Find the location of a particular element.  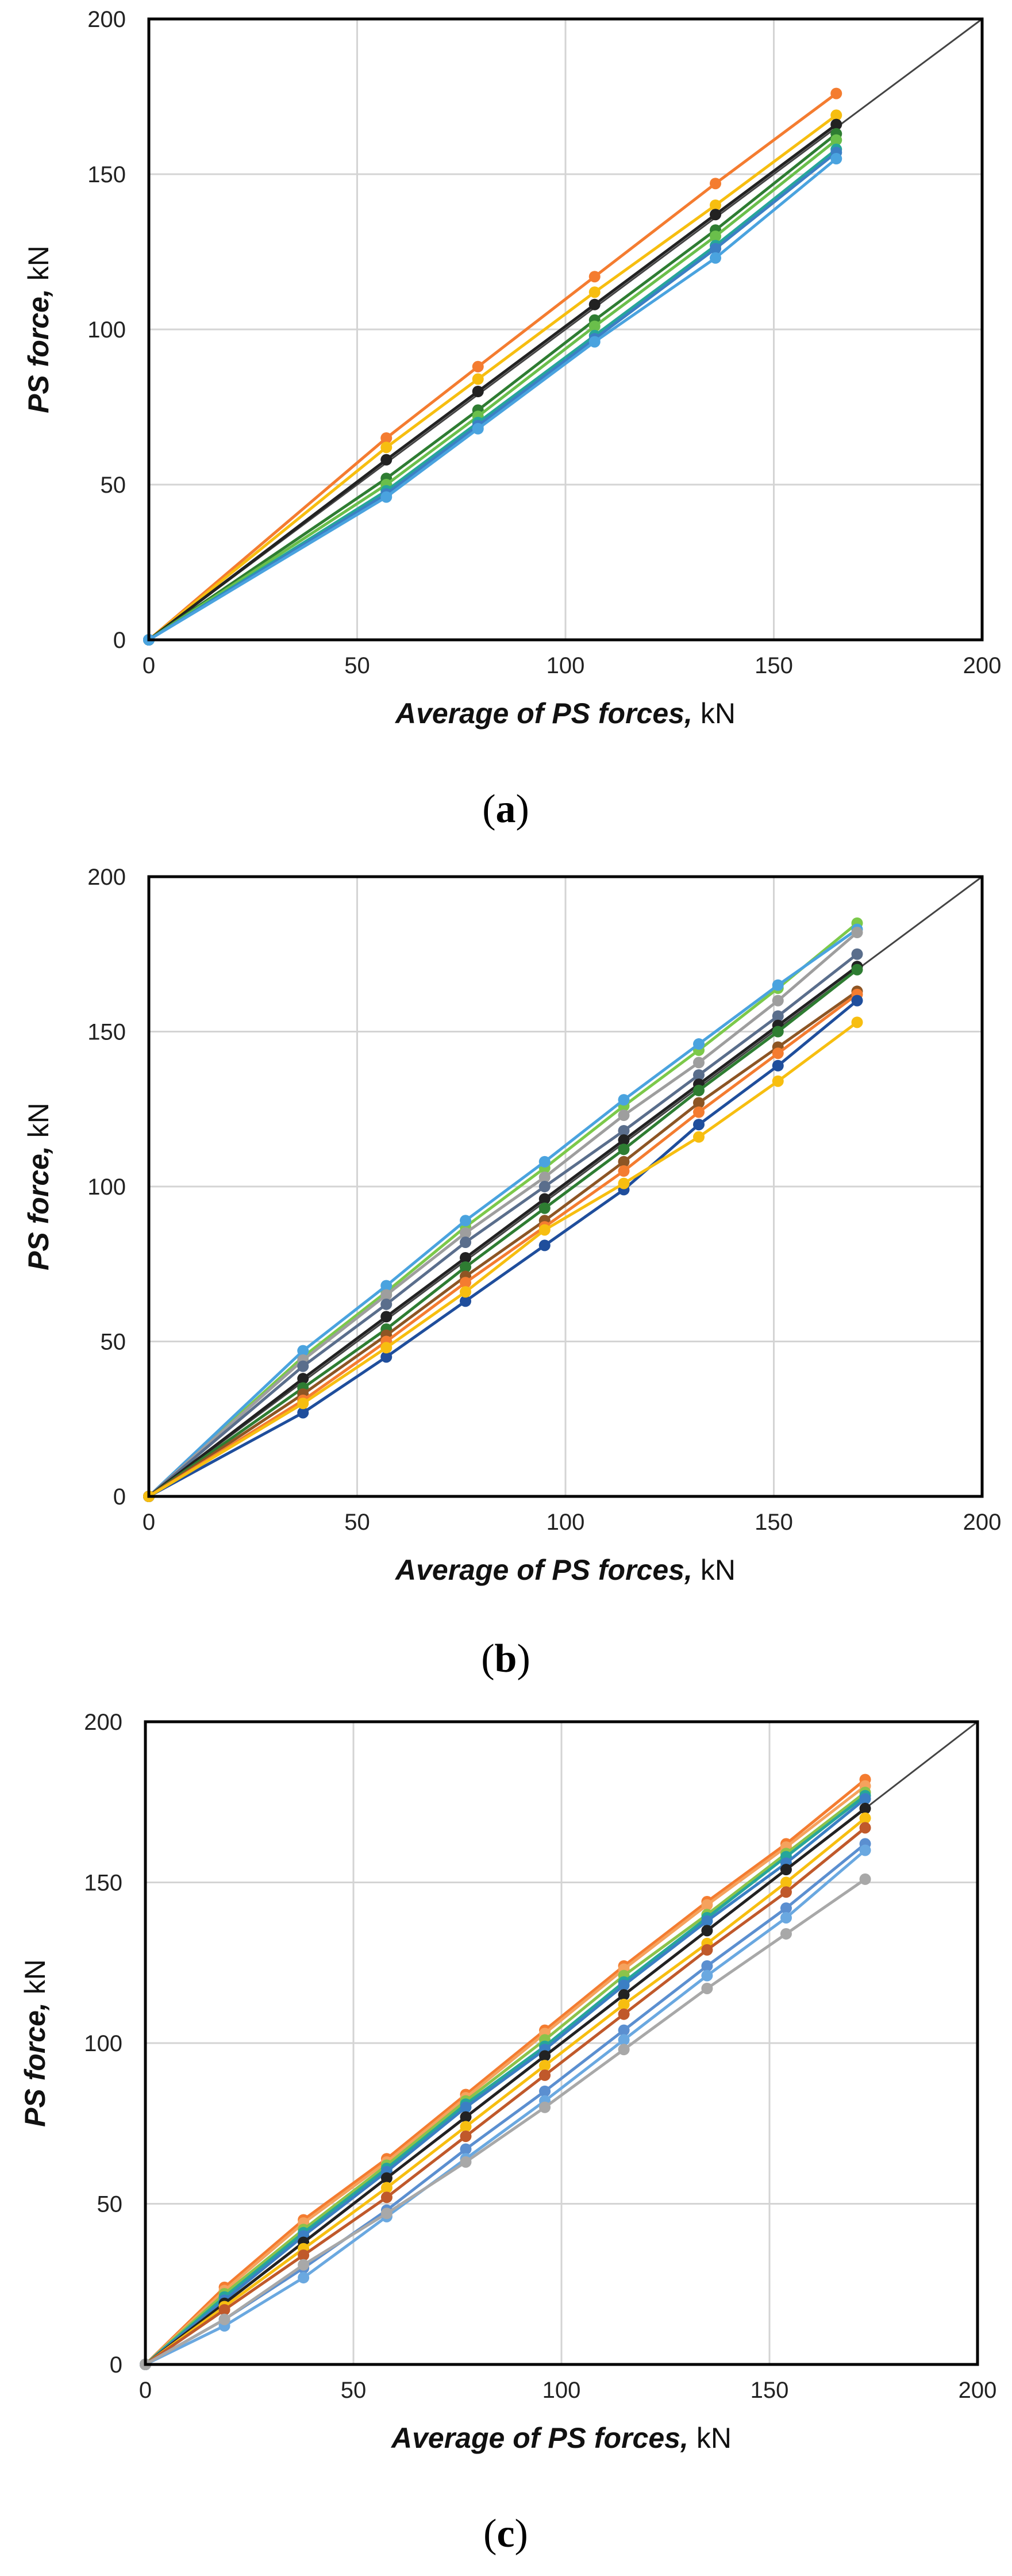

panel-label: (b) is located at coordinates (505, 1659).